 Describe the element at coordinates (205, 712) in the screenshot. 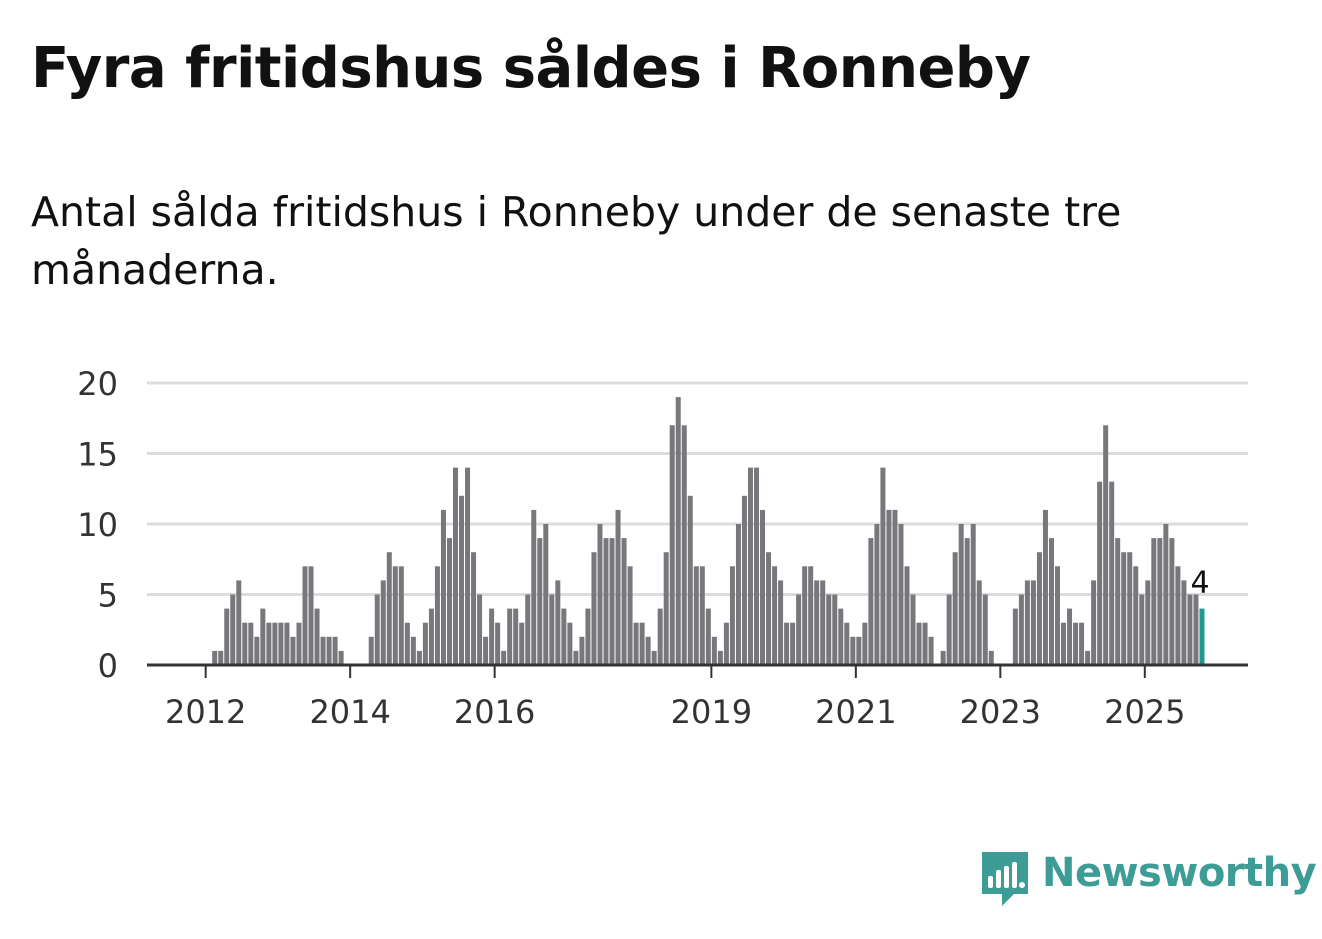

I see `x-tick-label: 2012` at that location.